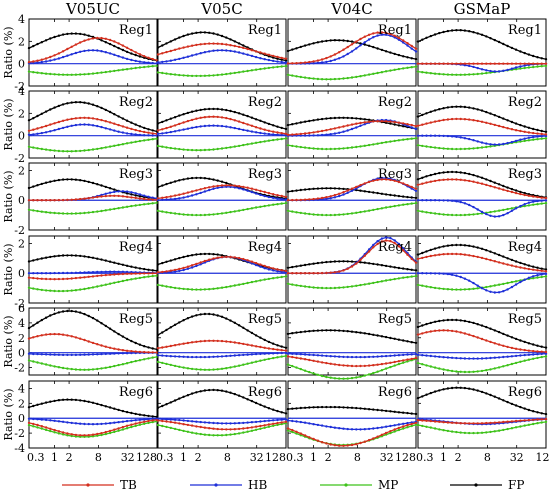  Describe the element at coordinates (93, 117) in the screenshot. I see `series-markers-fp` at that location.